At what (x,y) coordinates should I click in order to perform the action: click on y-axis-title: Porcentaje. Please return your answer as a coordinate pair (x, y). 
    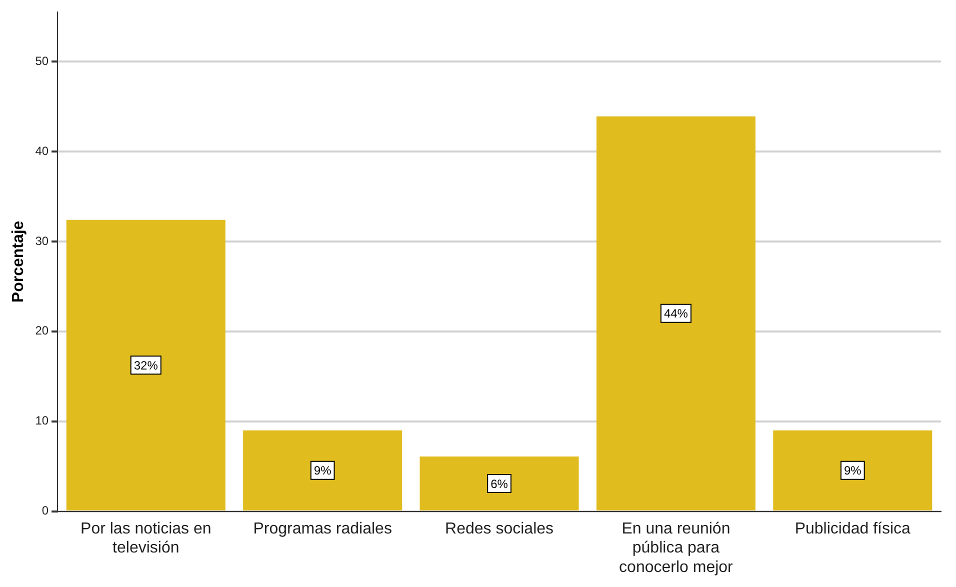
    Looking at the image, I should click on (19, 261).